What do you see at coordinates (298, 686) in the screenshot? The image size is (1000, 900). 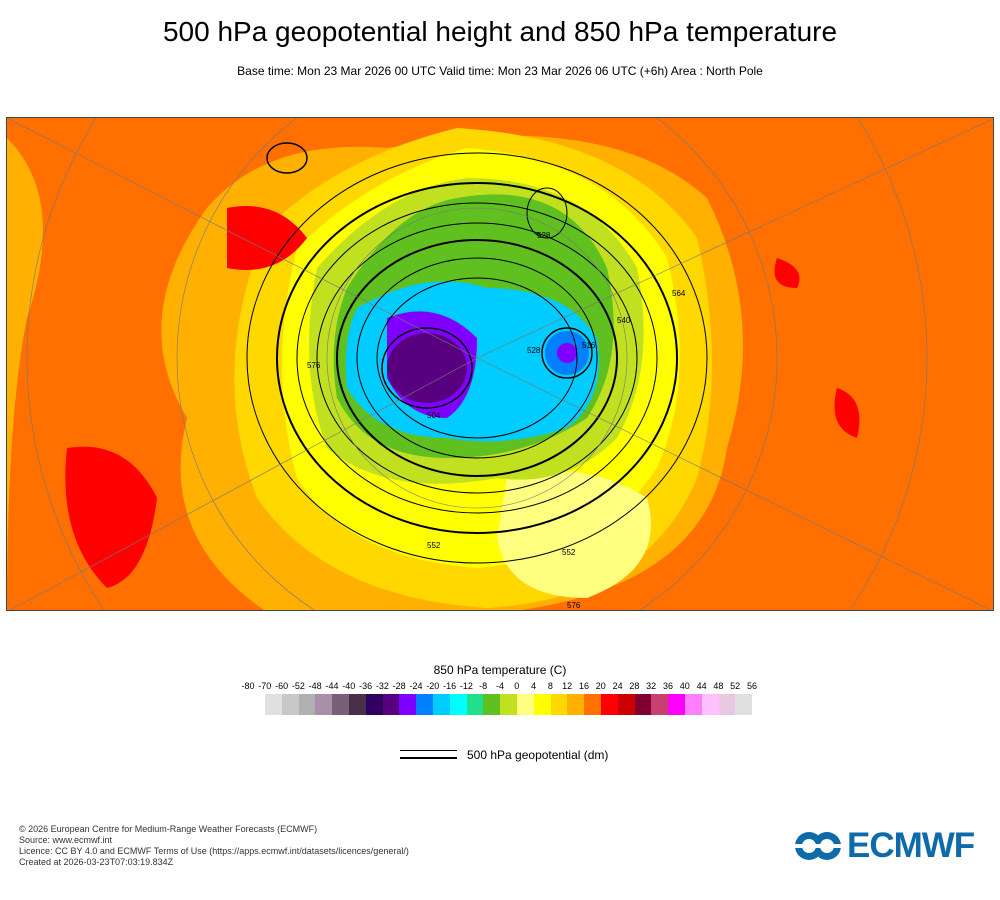 I see `colorbar-tick-label: -52` at bounding box center [298, 686].